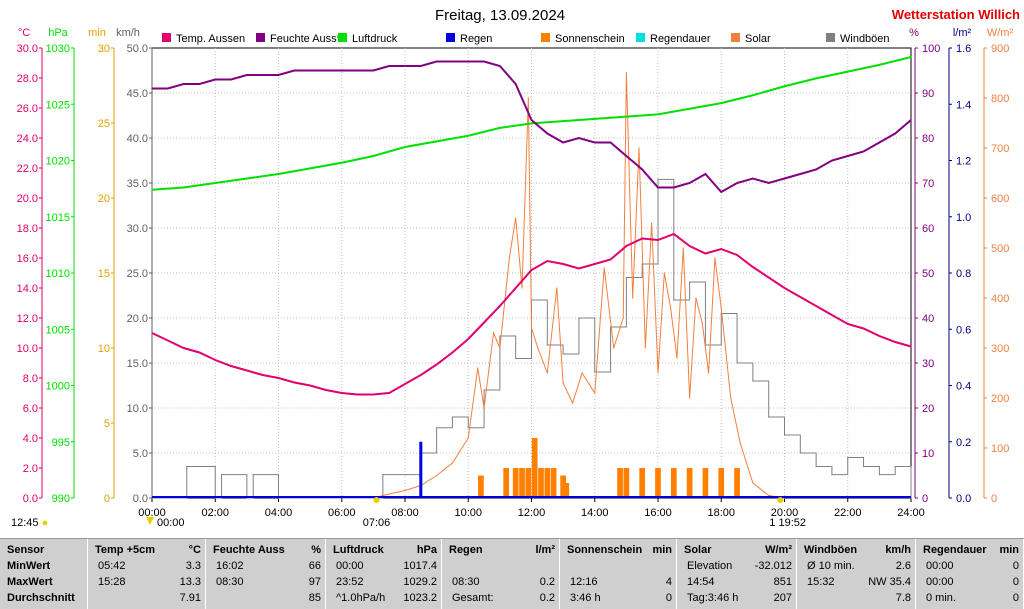 The image size is (1024, 609). I want to click on tick-label-press: 995, so click(61, 443).